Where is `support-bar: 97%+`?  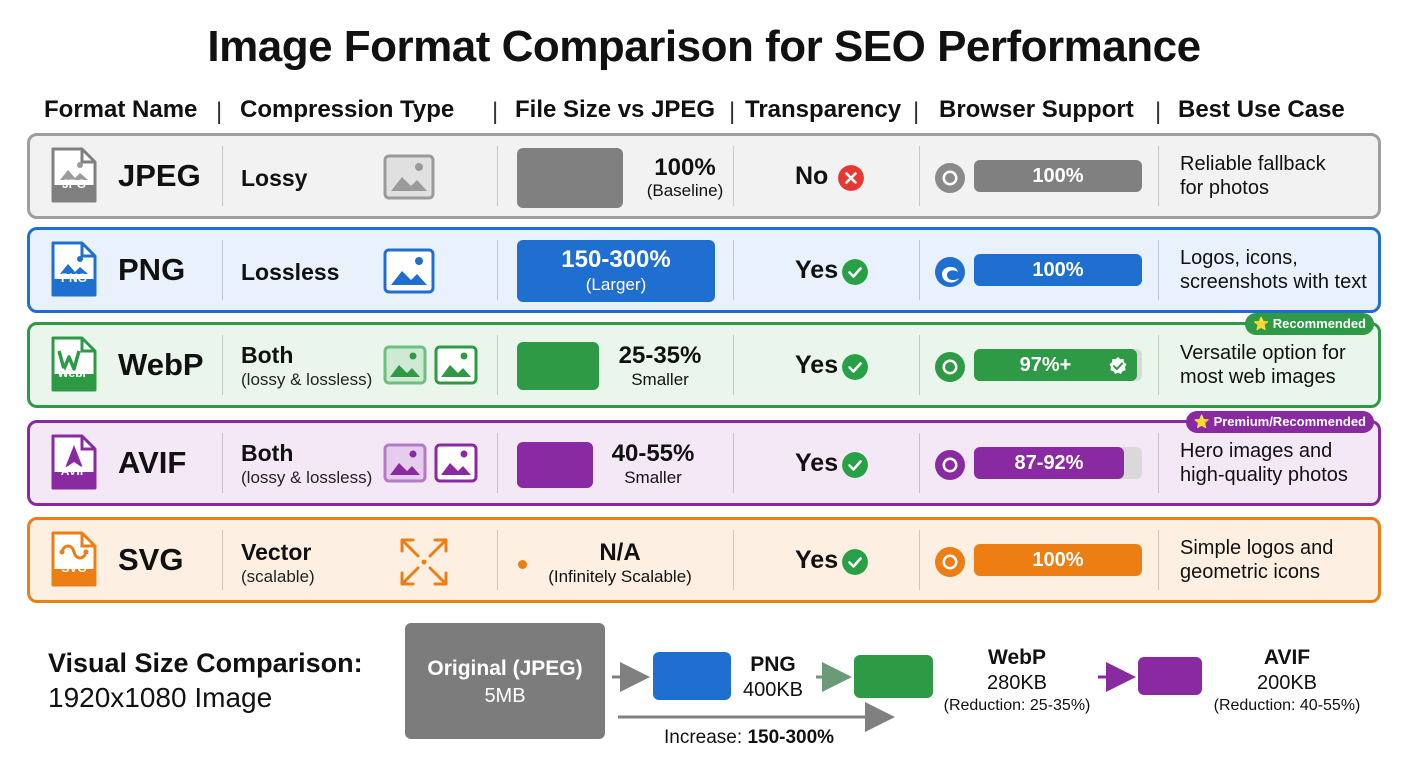 support-bar: 97%+ is located at coordinates (1055, 365).